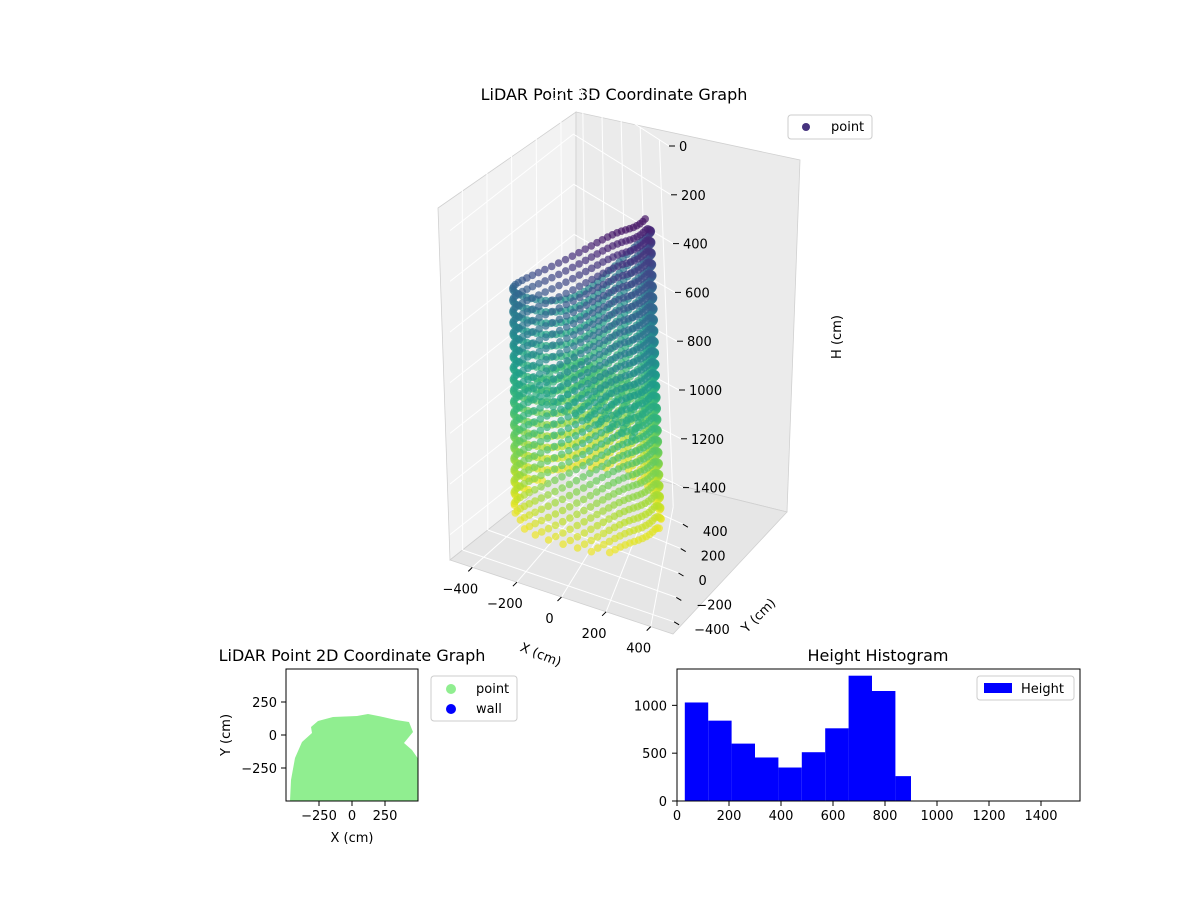  What do you see at coordinates (614, 94) in the screenshot?
I see `chart-3d-title: LiDAR Point 3D Coordinate Graph` at bounding box center [614, 94].